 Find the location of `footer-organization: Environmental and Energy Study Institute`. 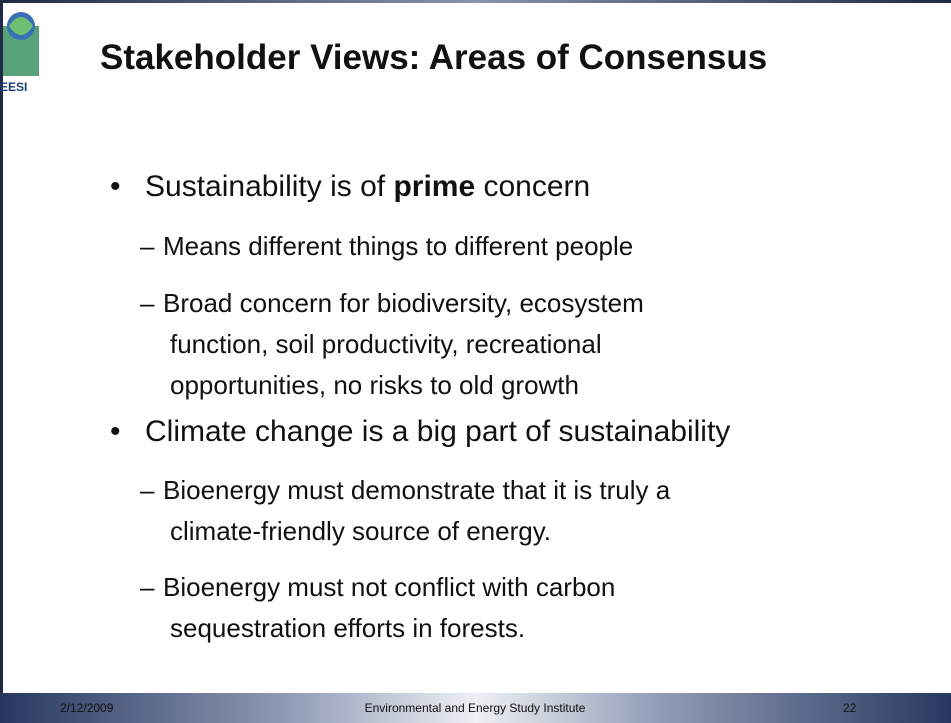

footer-organization: Environmental and Energy Study Institute is located at coordinates (475, 708).